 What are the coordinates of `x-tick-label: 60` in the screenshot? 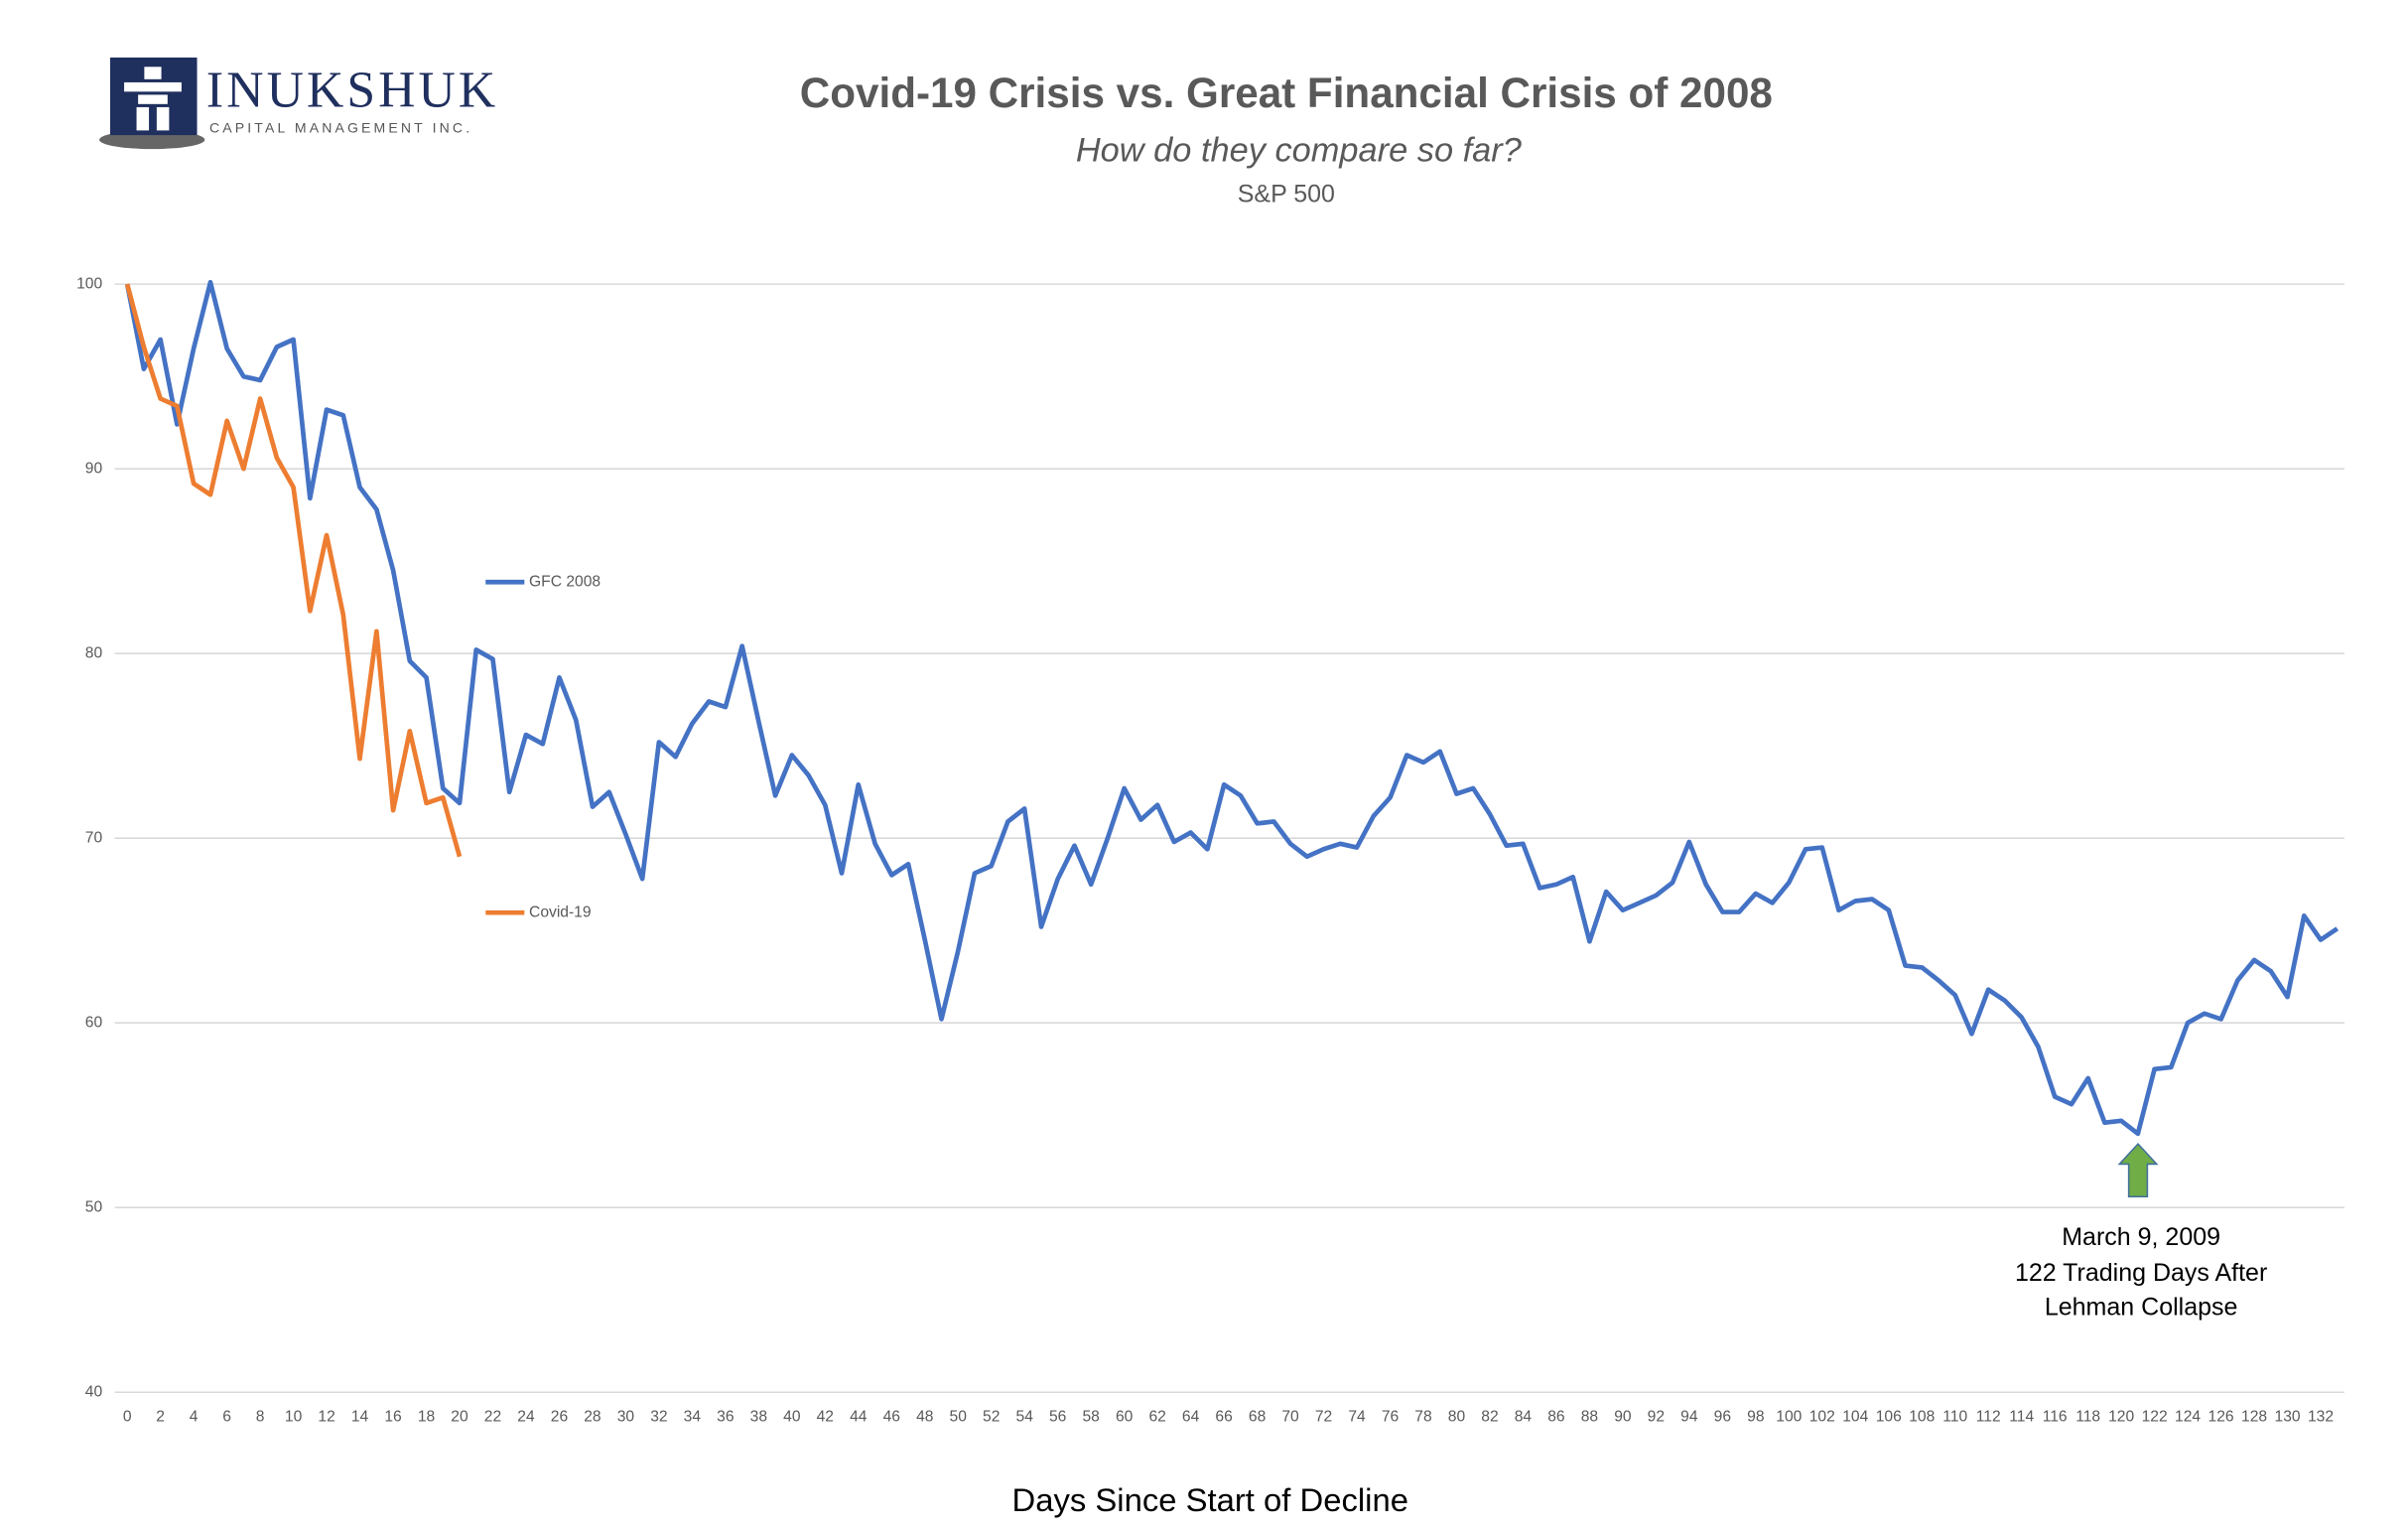 It's located at (1125, 1416).